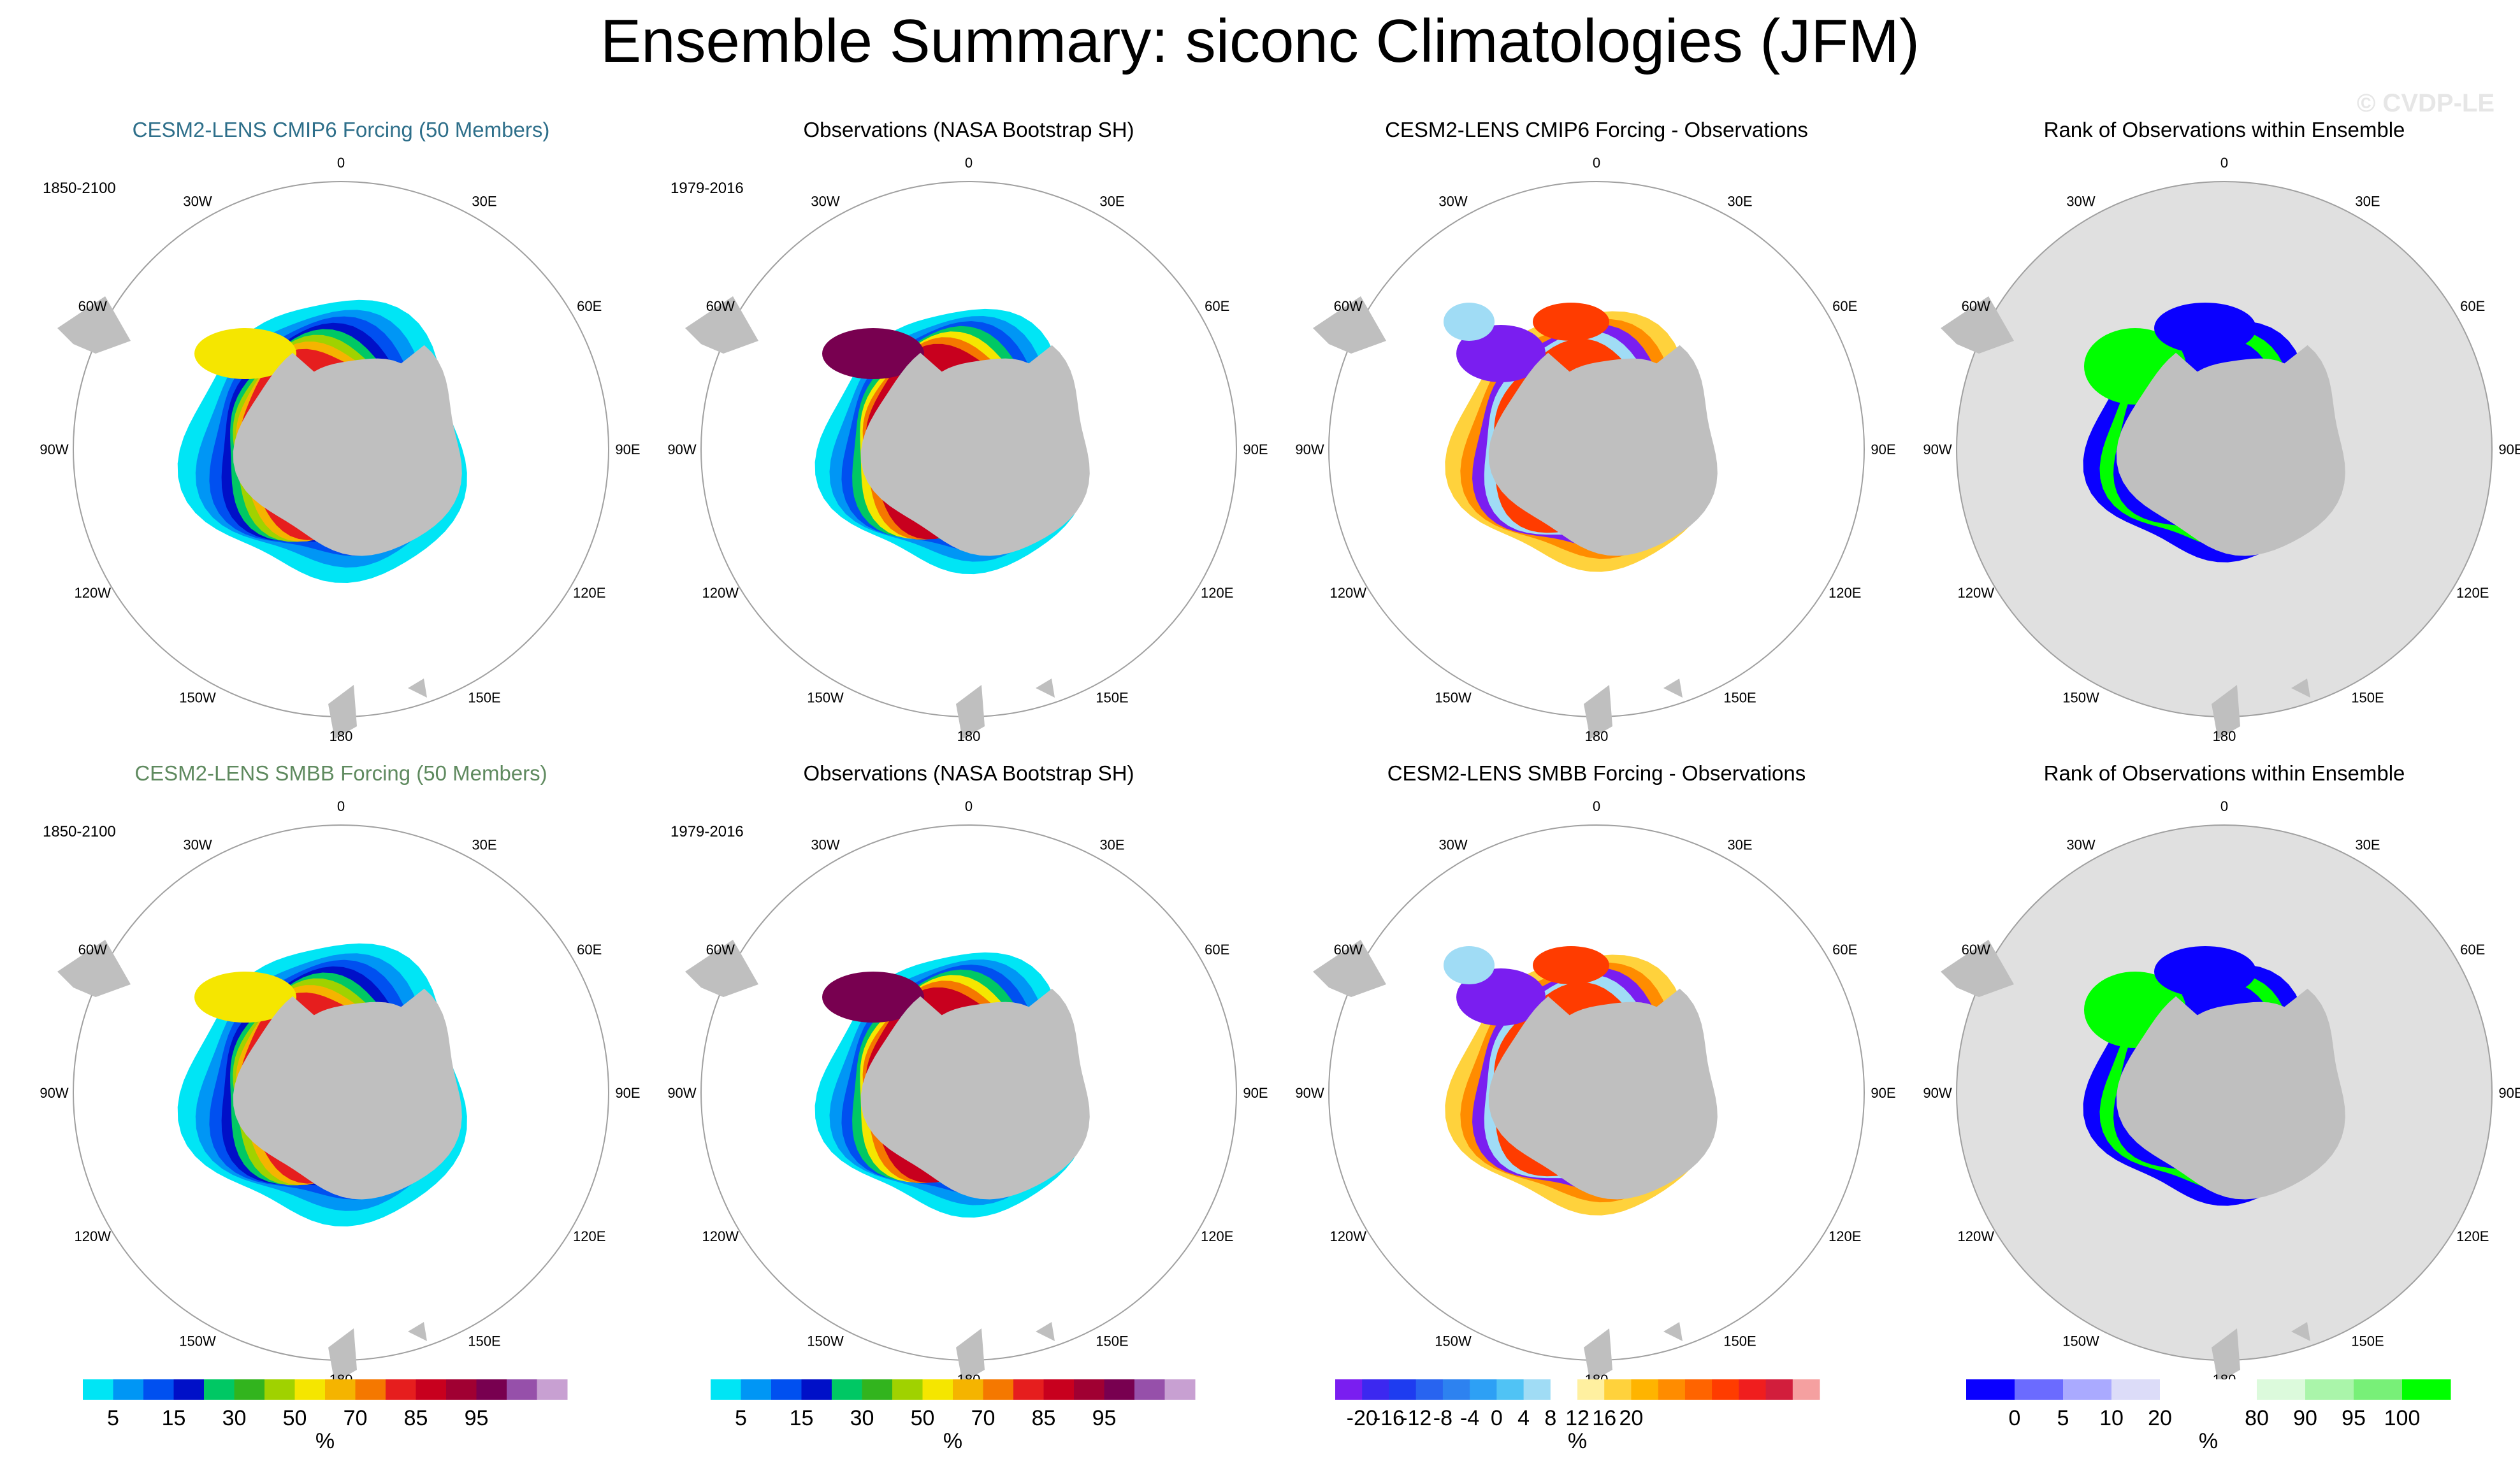 The width and height of the screenshot is (2520, 1466). What do you see at coordinates (1389, 1418) in the screenshot?
I see `colorbar-tick: -16` at bounding box center [1389, 1418].